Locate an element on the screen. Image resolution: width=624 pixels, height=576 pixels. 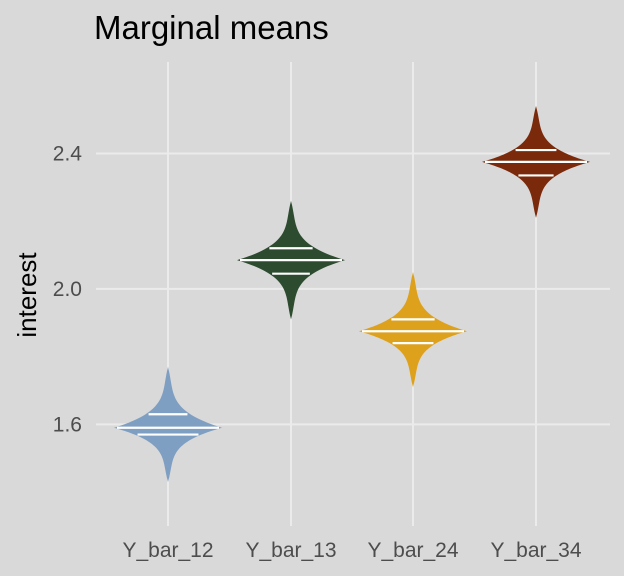
y-axis-label: interest is located at coordinates (27, 295).